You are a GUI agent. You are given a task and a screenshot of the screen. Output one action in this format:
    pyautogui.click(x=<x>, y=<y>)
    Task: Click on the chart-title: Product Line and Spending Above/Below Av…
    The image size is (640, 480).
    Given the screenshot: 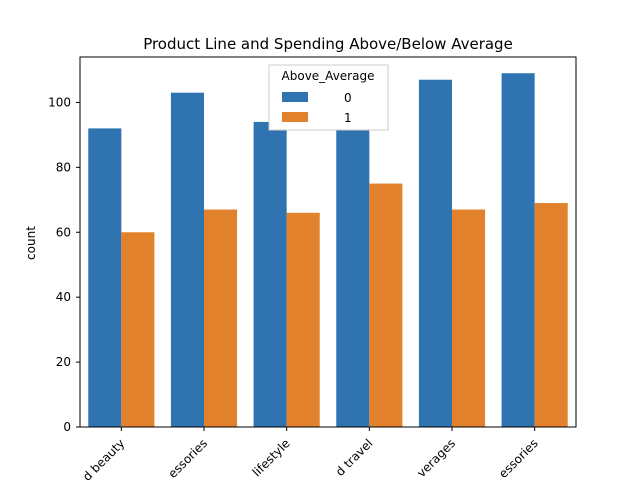 What is the action you would take?
    pyautogui.click(x=328, y=44)
    